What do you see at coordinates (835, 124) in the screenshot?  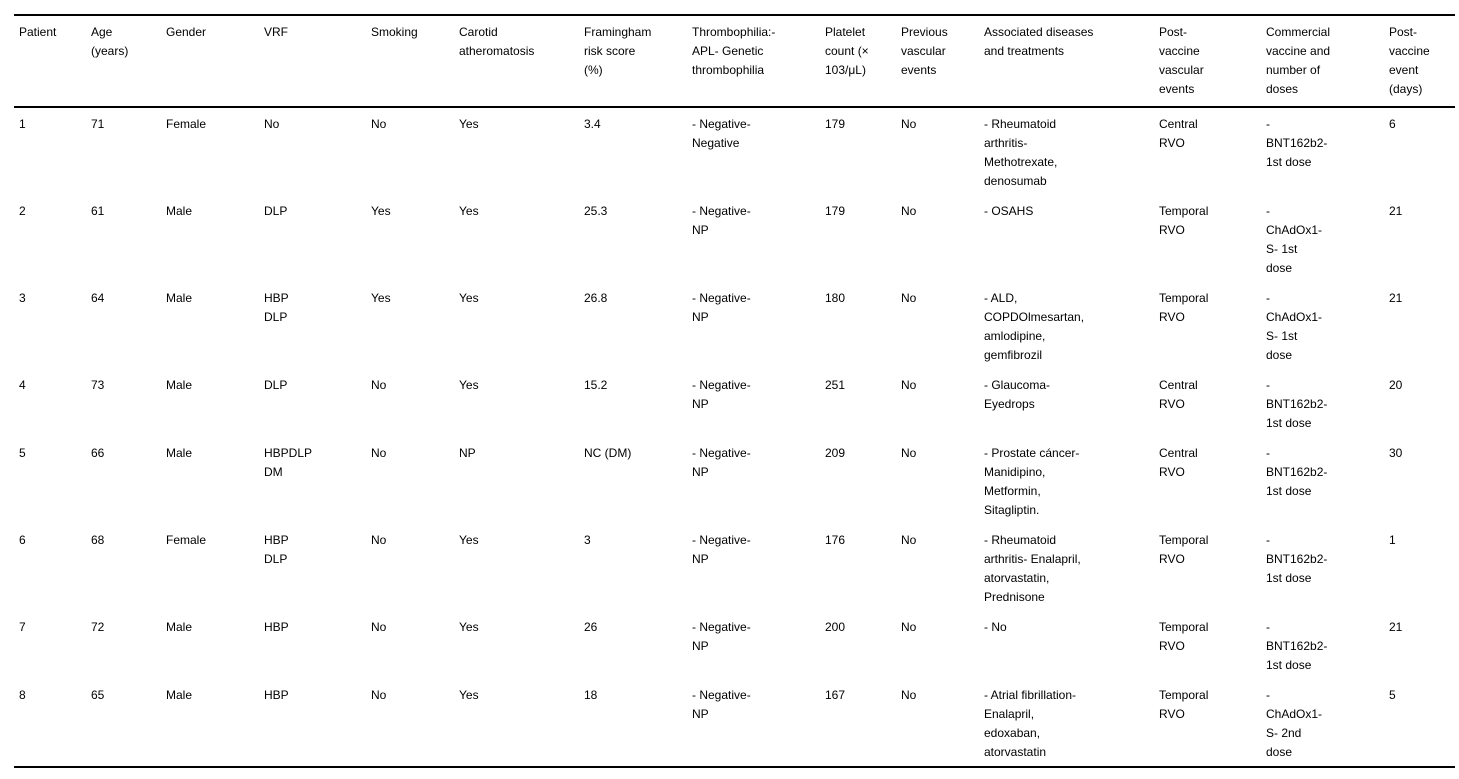 I see `table-cell: 179` at bounding box center [835, 124].